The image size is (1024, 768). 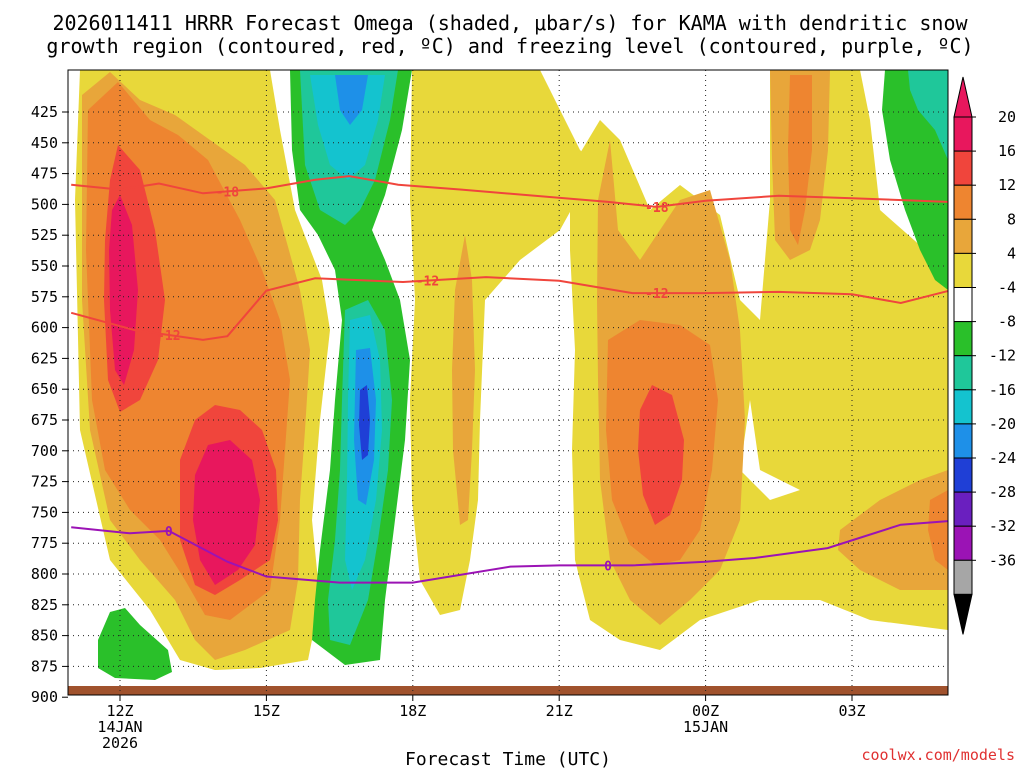 What do you see at coordinates (44, 605) in the screenshot?
I see `y-tick-label: 825` at bounding box center [44, 605].